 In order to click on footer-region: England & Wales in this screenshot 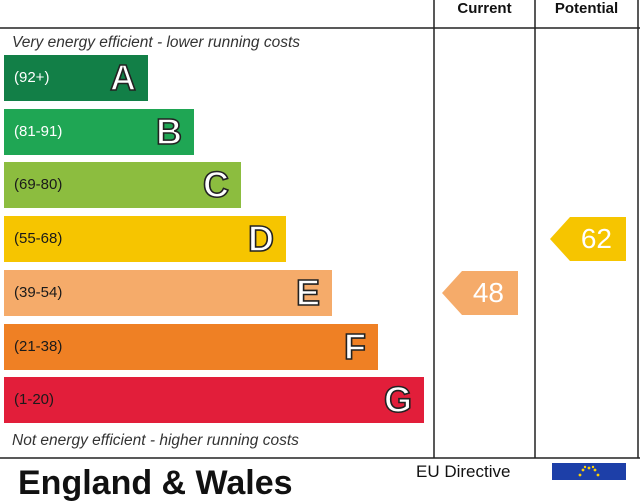, I will do `click(155, 483)`.